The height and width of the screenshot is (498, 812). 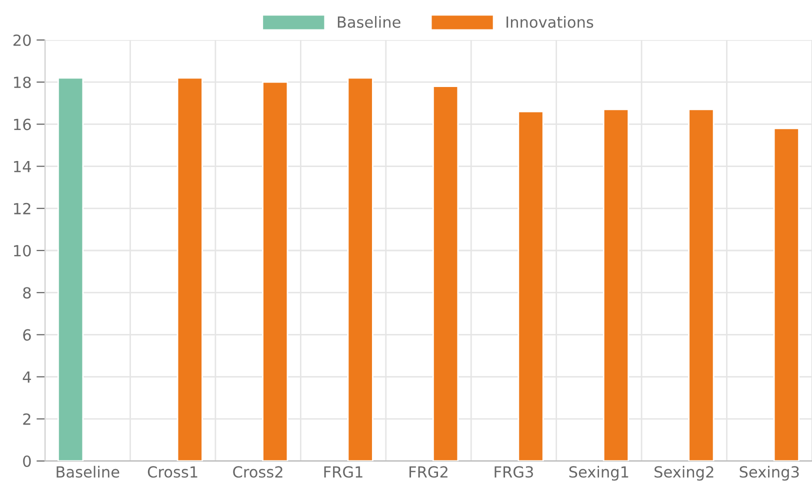 I want to click on y-tick-label: 0, so click(x=27, y=461).